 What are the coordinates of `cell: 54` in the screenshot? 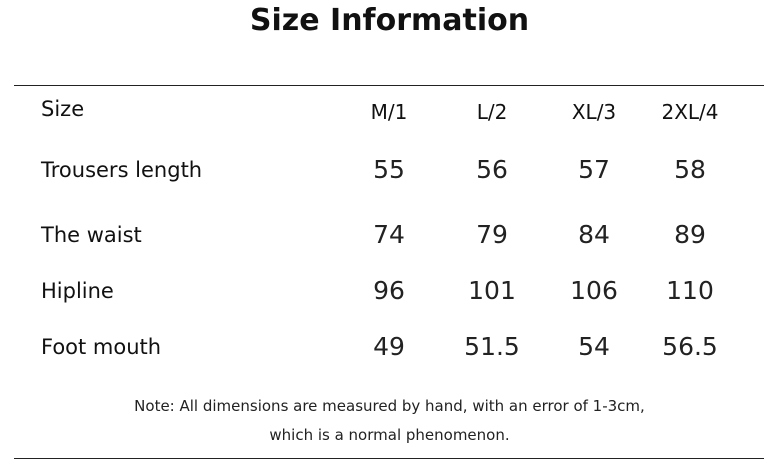 It's located at (594, 346).